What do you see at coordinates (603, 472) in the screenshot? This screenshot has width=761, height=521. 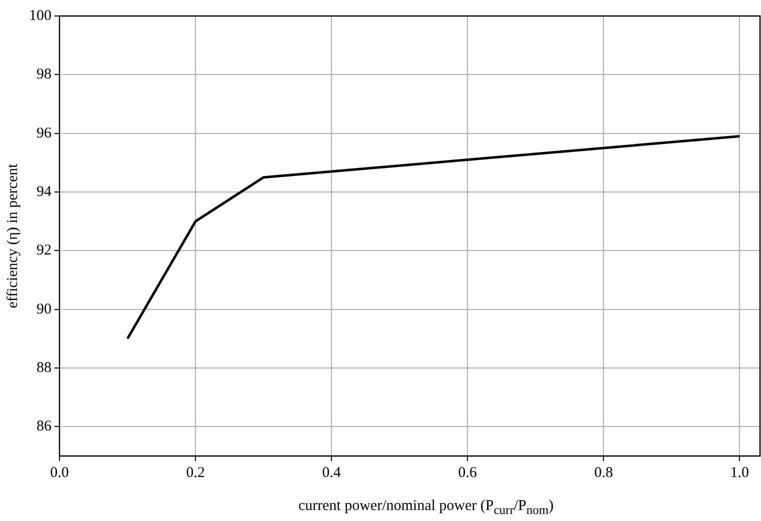 I see `x-tick-label: 0.8` at bounding box center [603, 472].